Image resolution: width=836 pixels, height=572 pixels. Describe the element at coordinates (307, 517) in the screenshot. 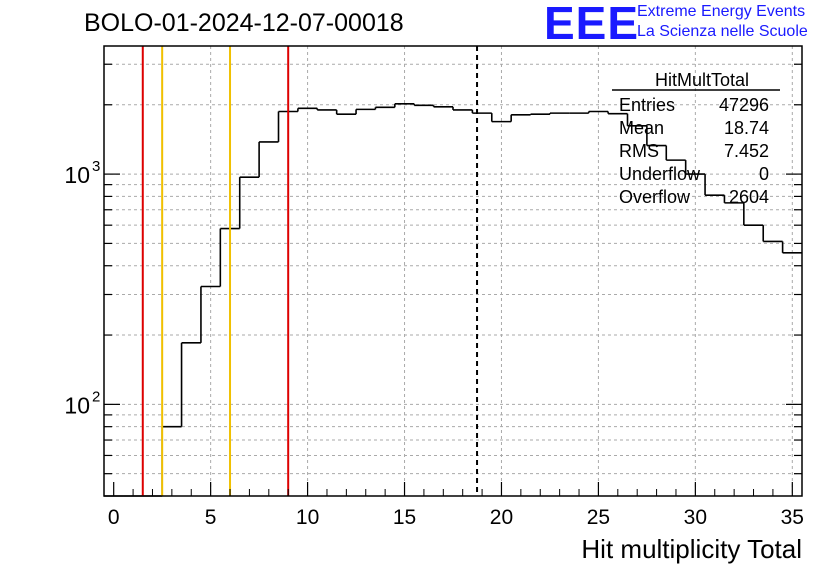

I see `x-tick-label: 10` at that location.